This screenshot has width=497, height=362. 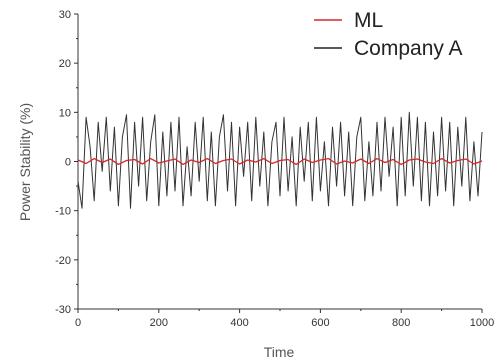 I want to click on y-ticks: -30 -20 -10 0 10 20 30, so click(x=66, y=162).